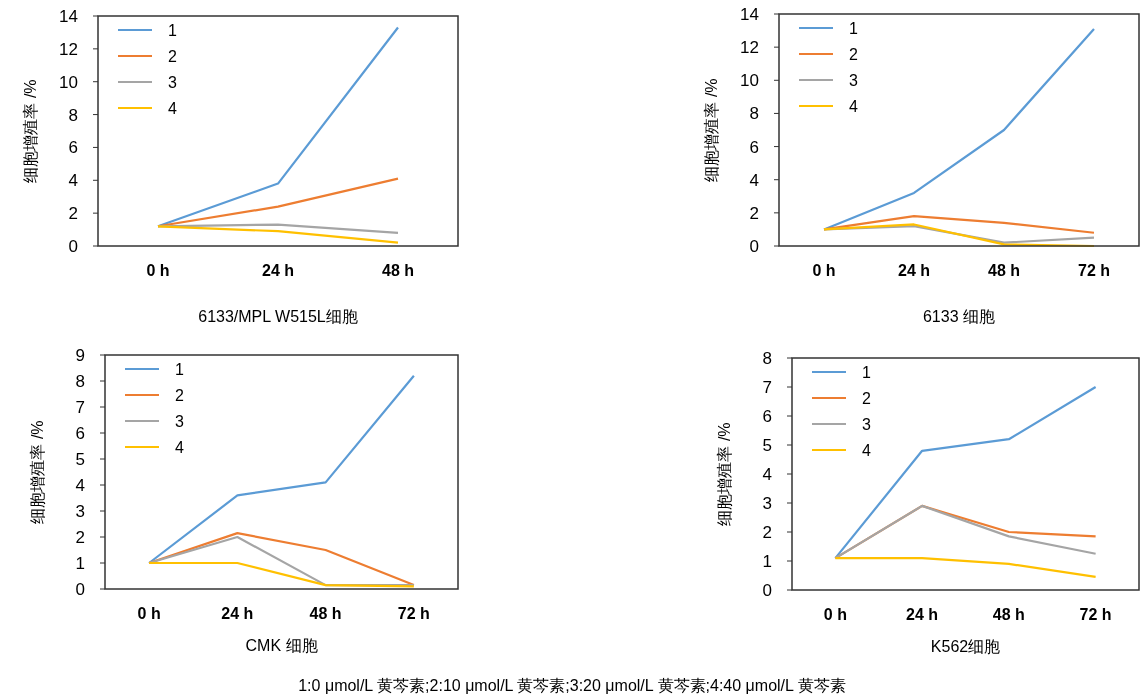  I want to click on x-axis-title: 6133 细胞, so click(959, 316).